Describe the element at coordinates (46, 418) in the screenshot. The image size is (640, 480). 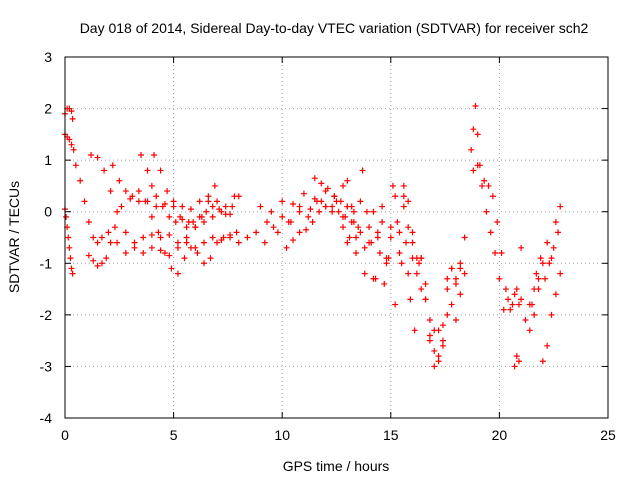
I see `y-tick-label: -4` at that location.